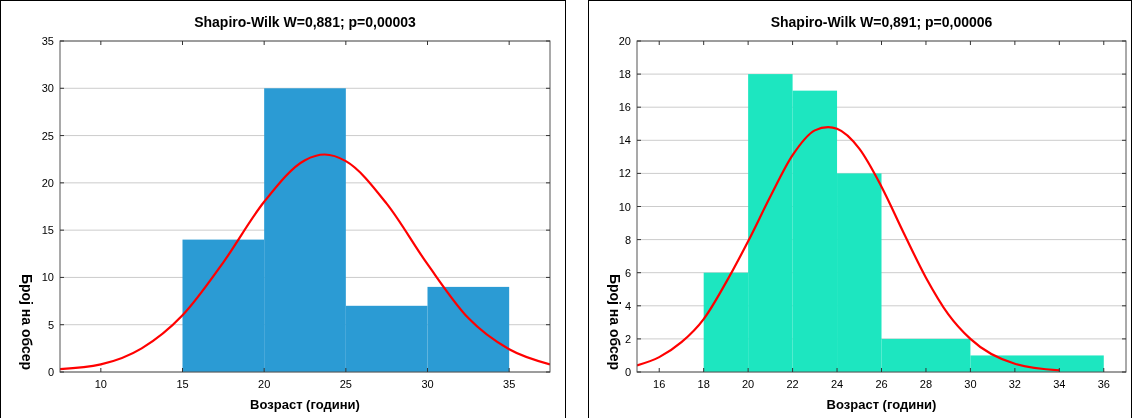  What do you see at coordinates (1103, 384) in the screenshot?
I see `x-tick-label: 36` at bounding box center [1103, 384].